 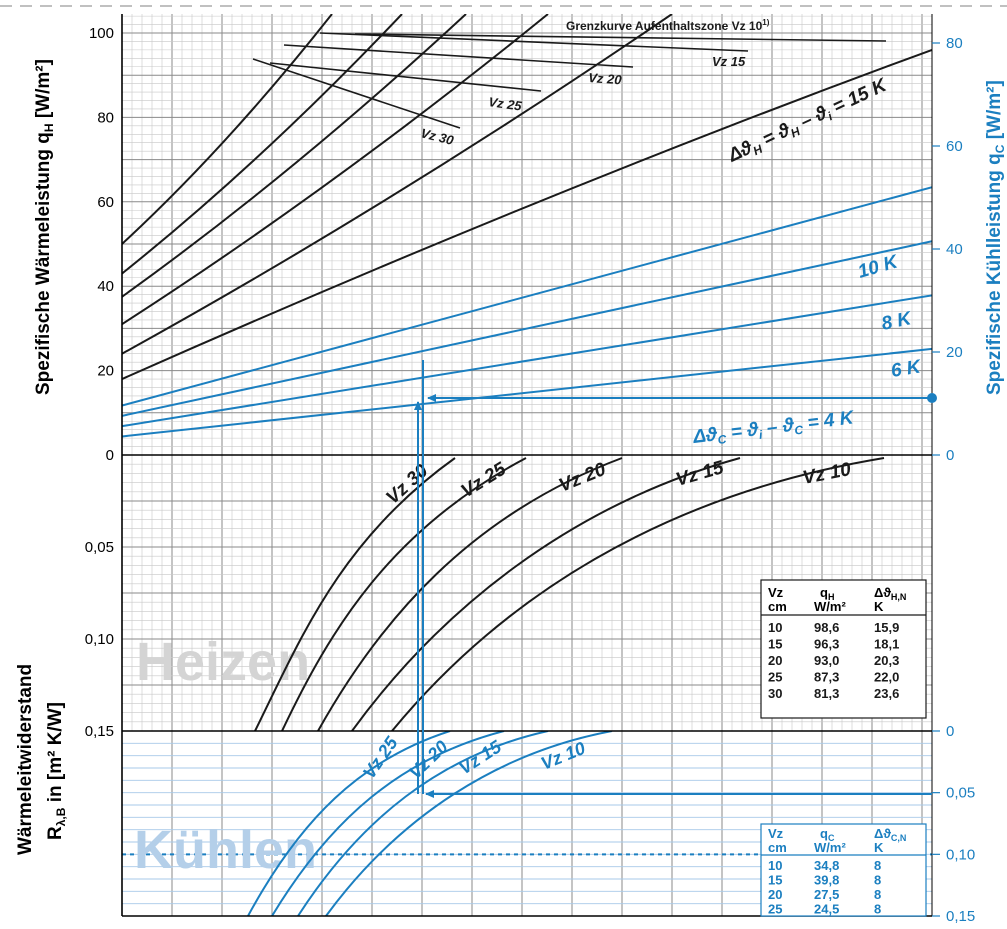 What do you see at coordinates (932, 398) in the screenshot?
I see `example-start-dot` at bounding box center [932, 398].